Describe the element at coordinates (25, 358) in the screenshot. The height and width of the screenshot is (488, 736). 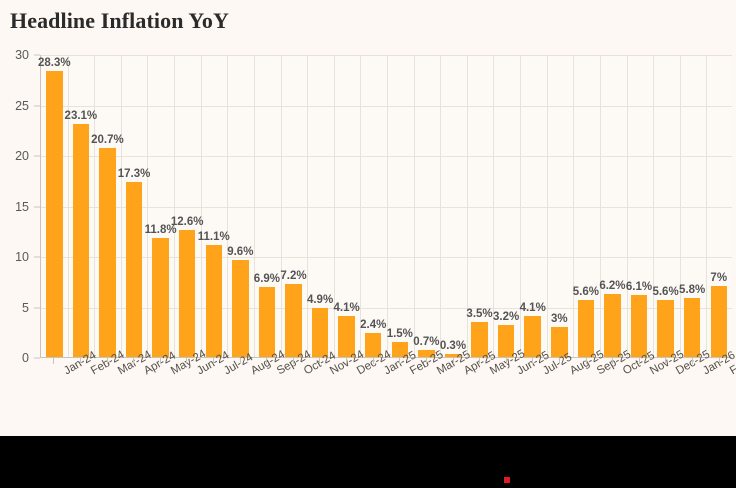
I see `y-axis-tick-label: 0` at that location.